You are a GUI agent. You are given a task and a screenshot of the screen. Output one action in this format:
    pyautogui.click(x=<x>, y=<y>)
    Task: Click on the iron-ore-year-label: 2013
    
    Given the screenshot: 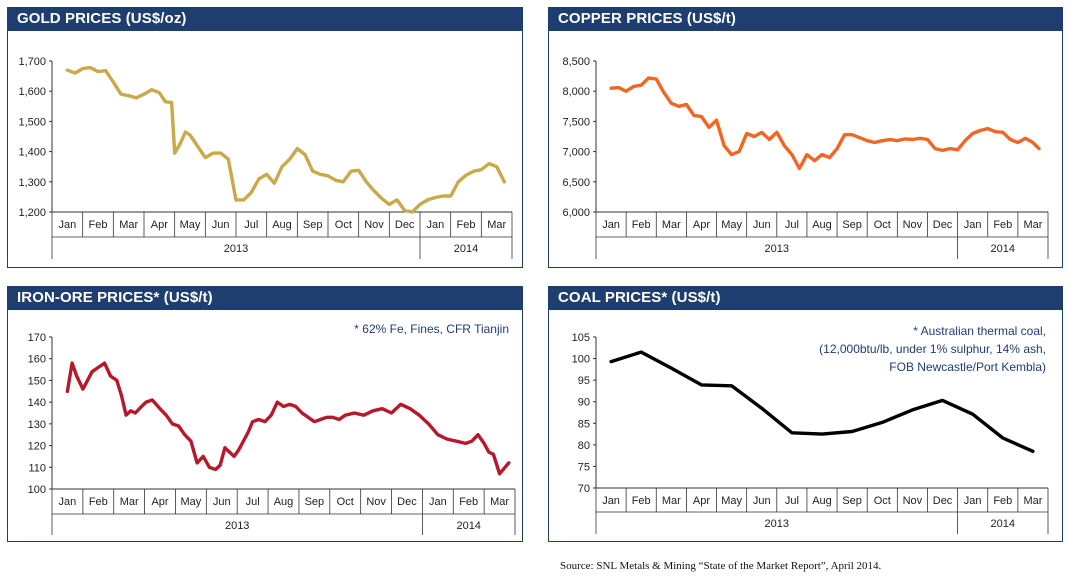 What is the action you would take?
    pyautogui.click(x=237, y=526)
    